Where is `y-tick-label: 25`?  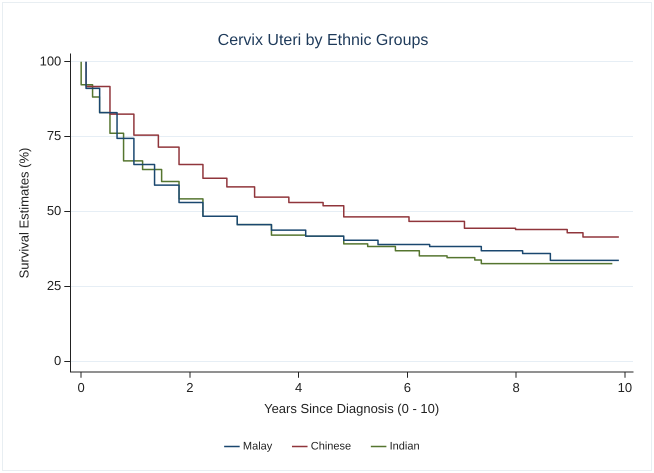 y-tick-label: 25 is located at coordinates (54, 285).